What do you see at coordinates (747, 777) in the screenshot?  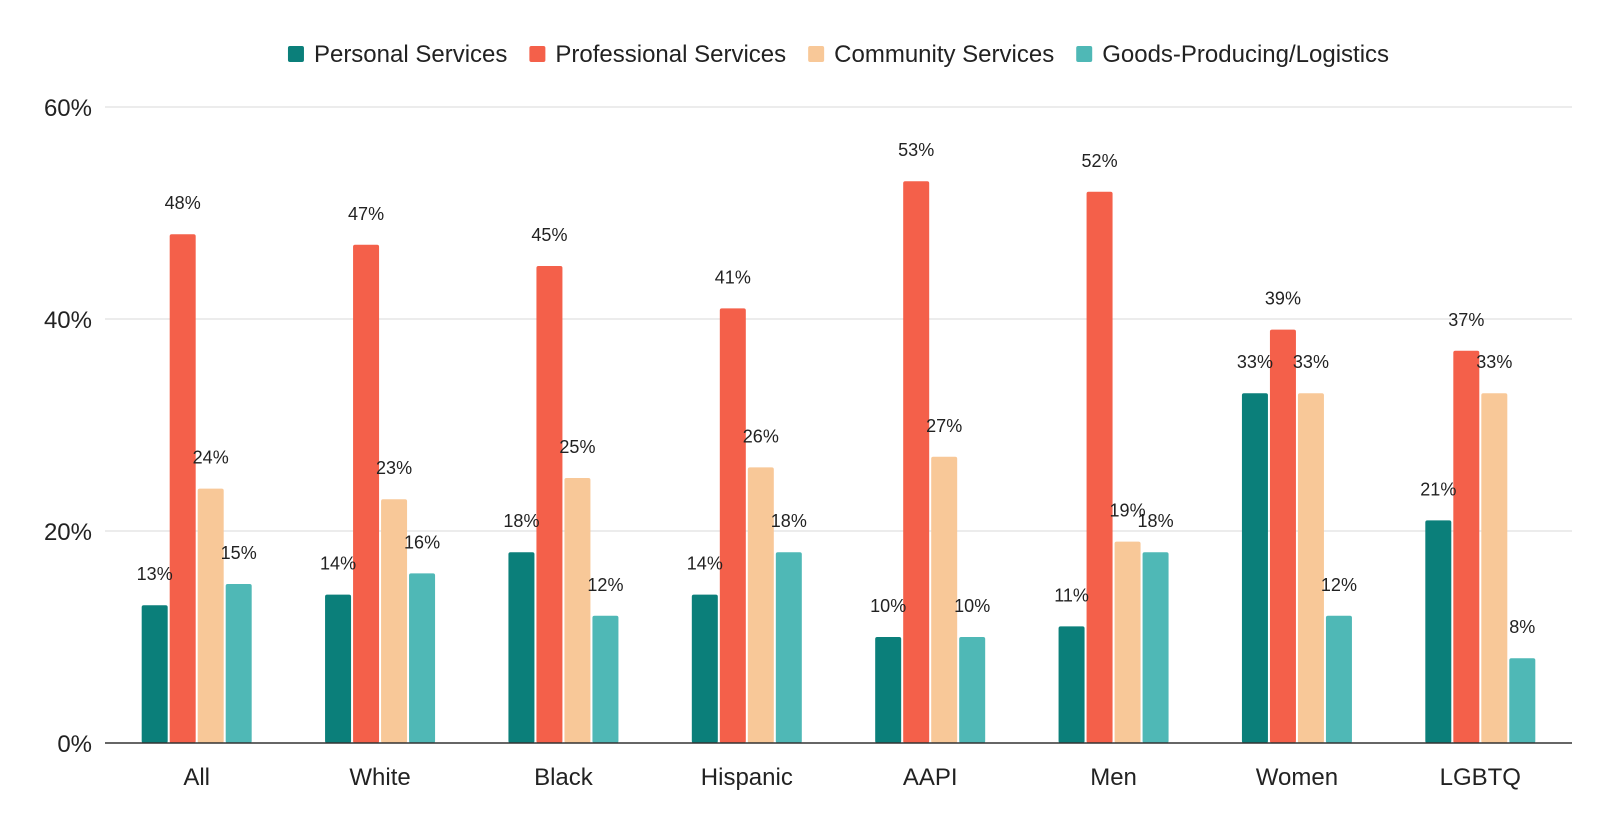 I see `x-tick-label: Hispanic` at bounding box center [747, 777].